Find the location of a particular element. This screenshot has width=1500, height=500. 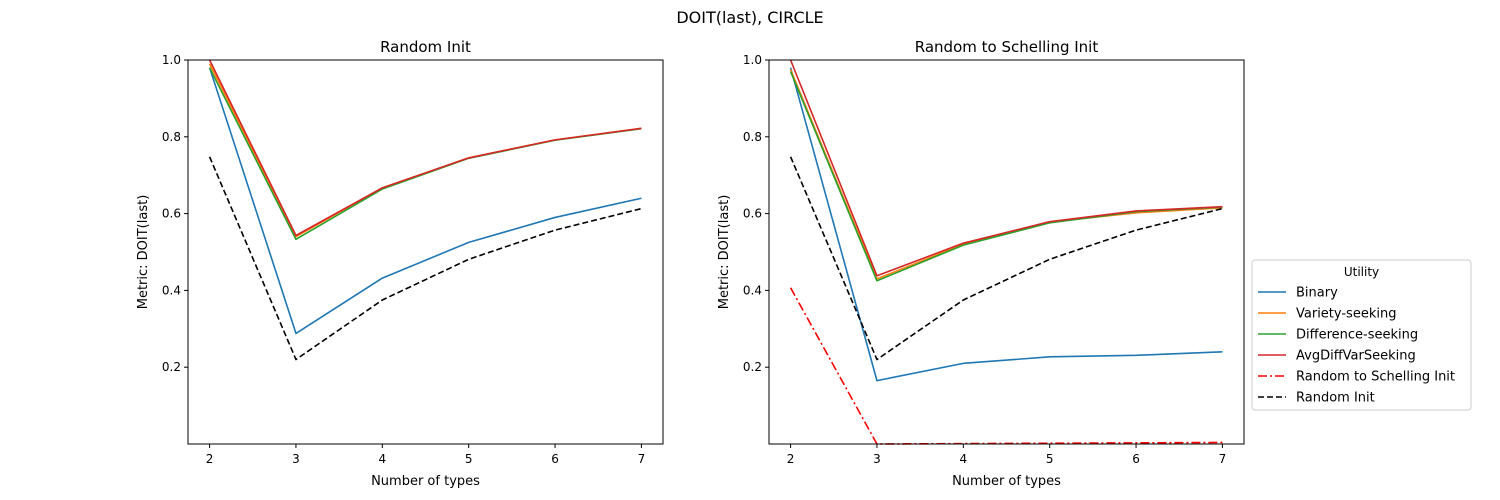

figure-suptitle: DOIT(last), CIRCLE is located at coordinates (749, 17).